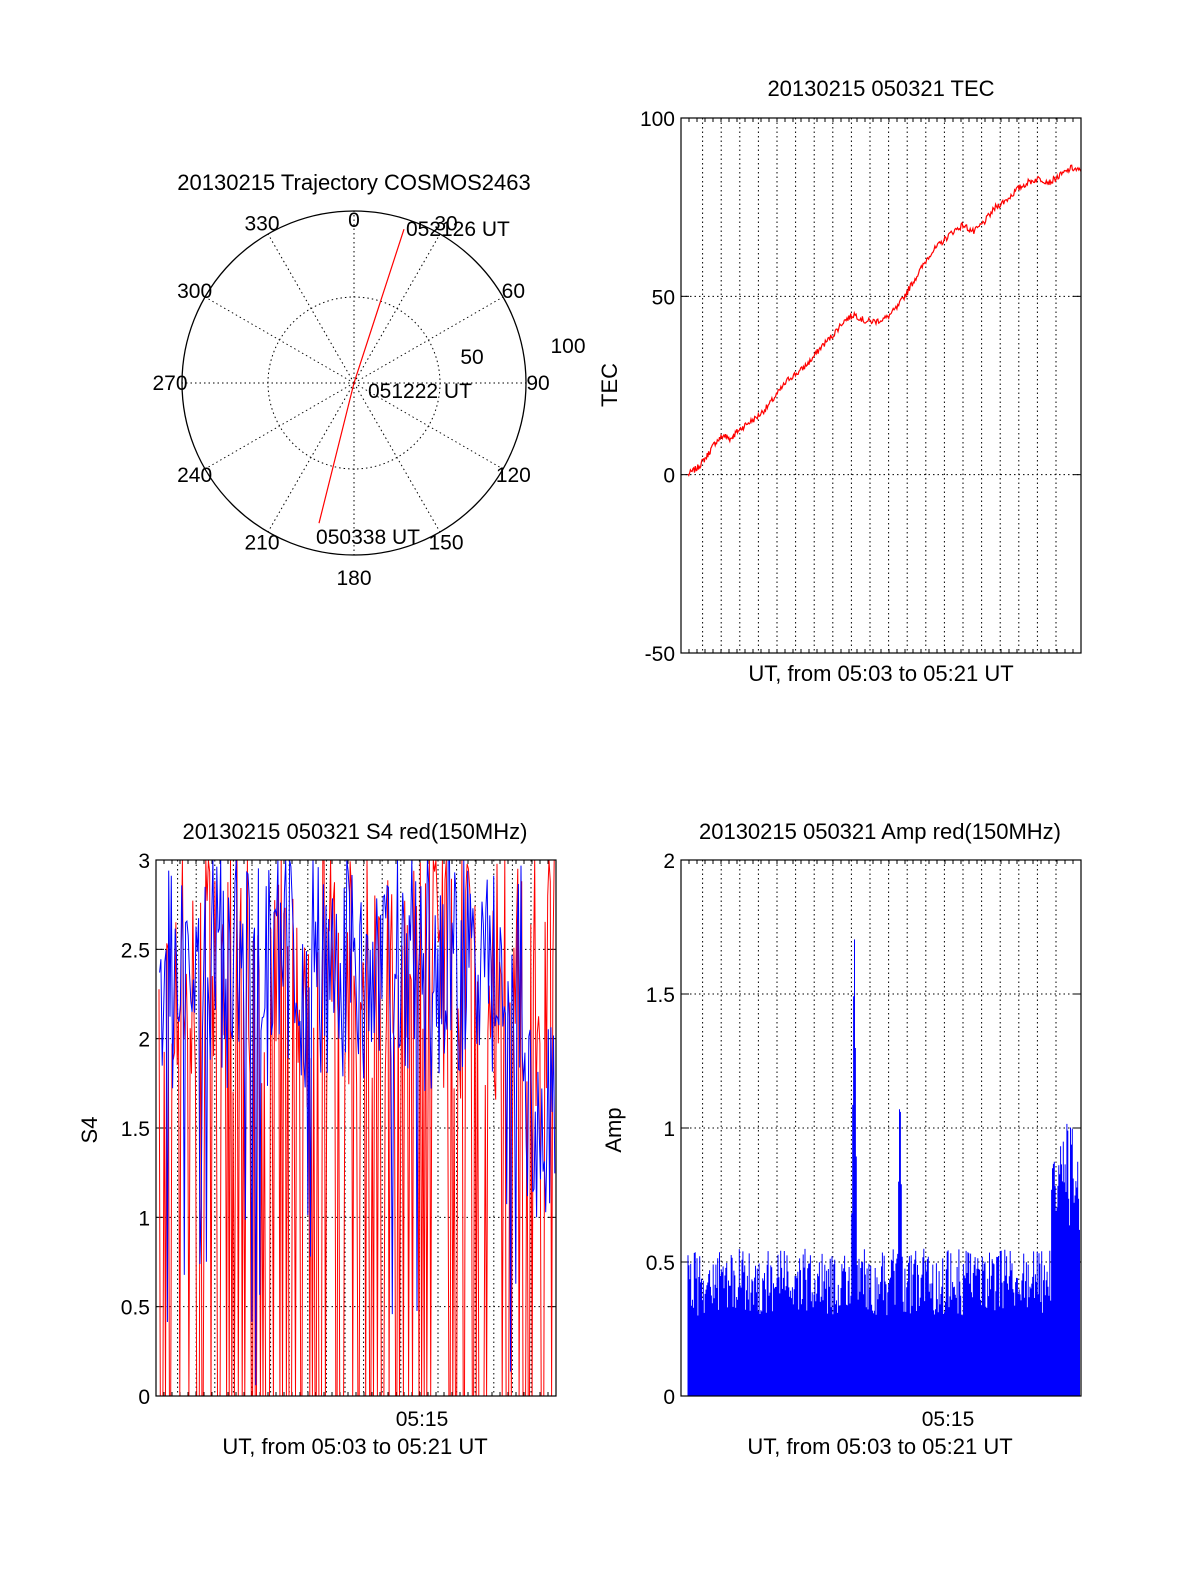 The height and width of the screenshot is (1575, 1200). Describe the element at coordinates (144, 861) in the screenshot. I see `s4-ytick-label: 3` at that location.